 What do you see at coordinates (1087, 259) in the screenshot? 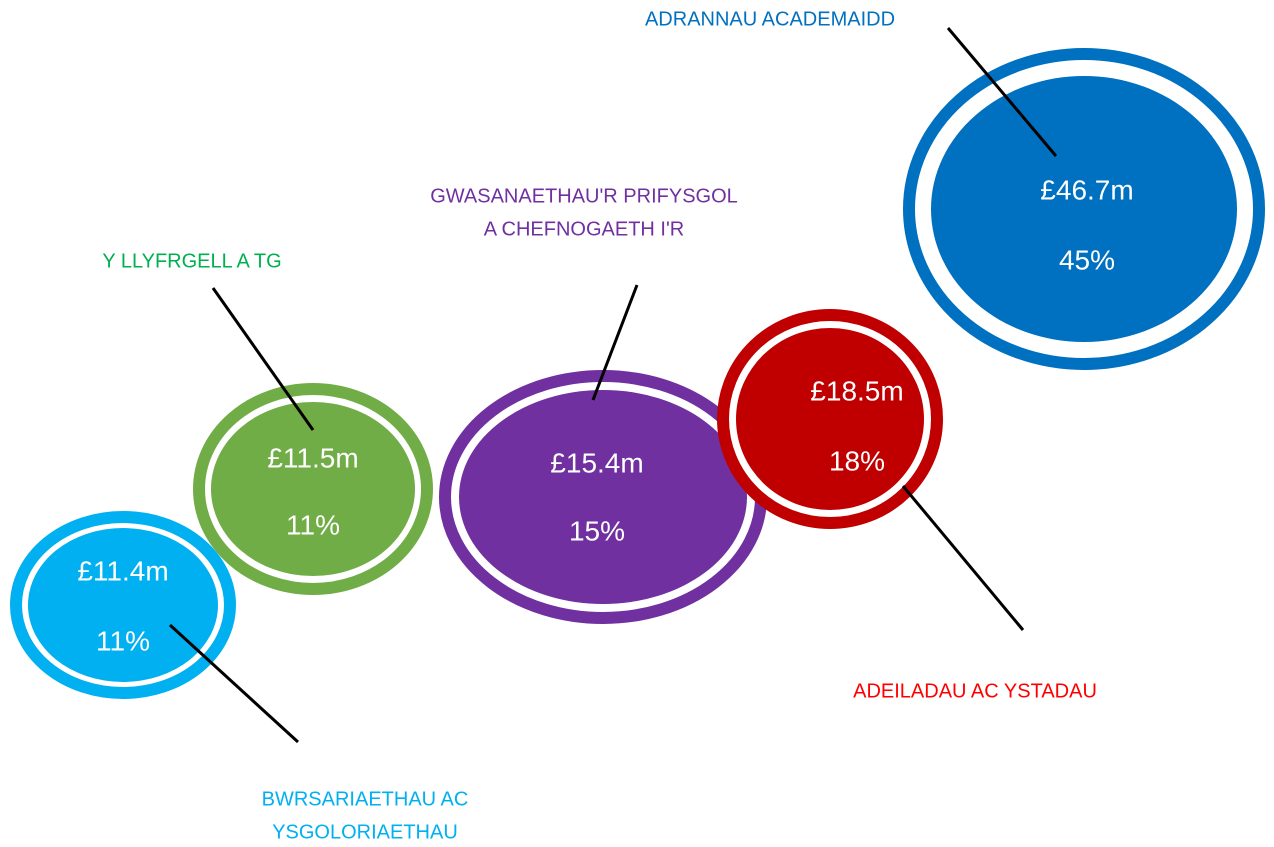
I see `percent: 45%` at bounding box center [1087, 259].